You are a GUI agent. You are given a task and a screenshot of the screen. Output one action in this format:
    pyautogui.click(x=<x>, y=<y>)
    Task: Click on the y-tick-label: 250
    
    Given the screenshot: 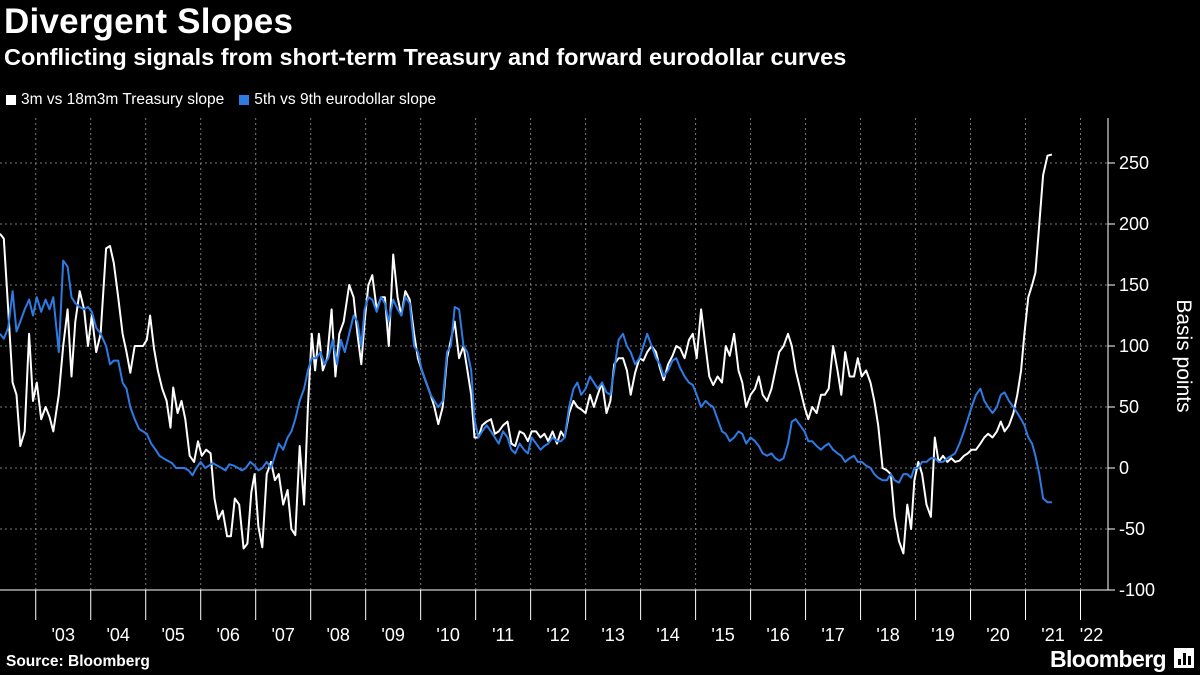 What is the action you would take?
    pyautogui.click(x=1134, y=163)
    